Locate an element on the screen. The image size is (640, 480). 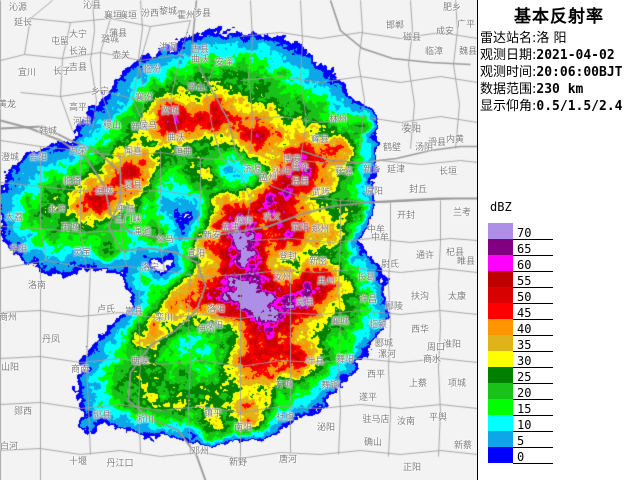
map-city-label: 孟州 is located at coordinates (268, 178).